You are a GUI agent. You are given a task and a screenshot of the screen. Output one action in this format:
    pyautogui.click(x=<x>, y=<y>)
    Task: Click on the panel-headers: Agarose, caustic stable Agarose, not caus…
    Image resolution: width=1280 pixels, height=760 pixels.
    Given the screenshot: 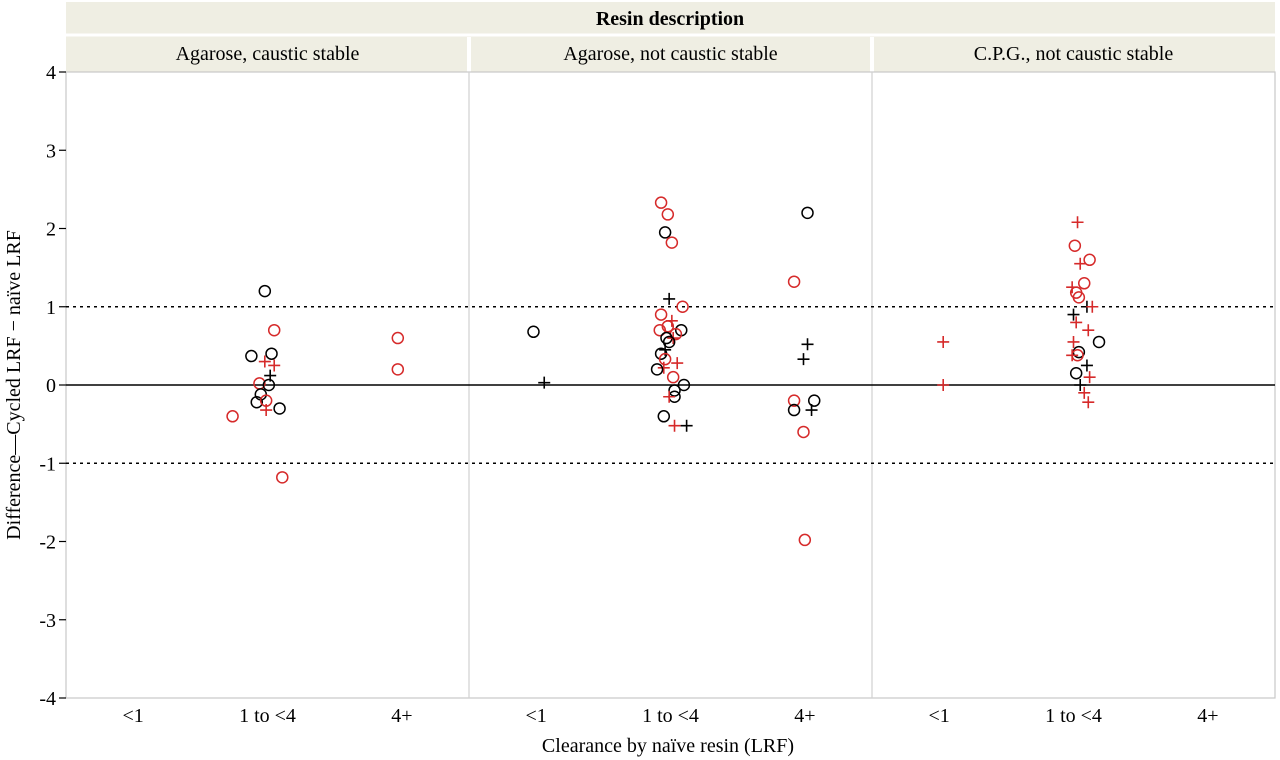 What is the action you would take?
    pyautogui.click(x=675, y=54)
    